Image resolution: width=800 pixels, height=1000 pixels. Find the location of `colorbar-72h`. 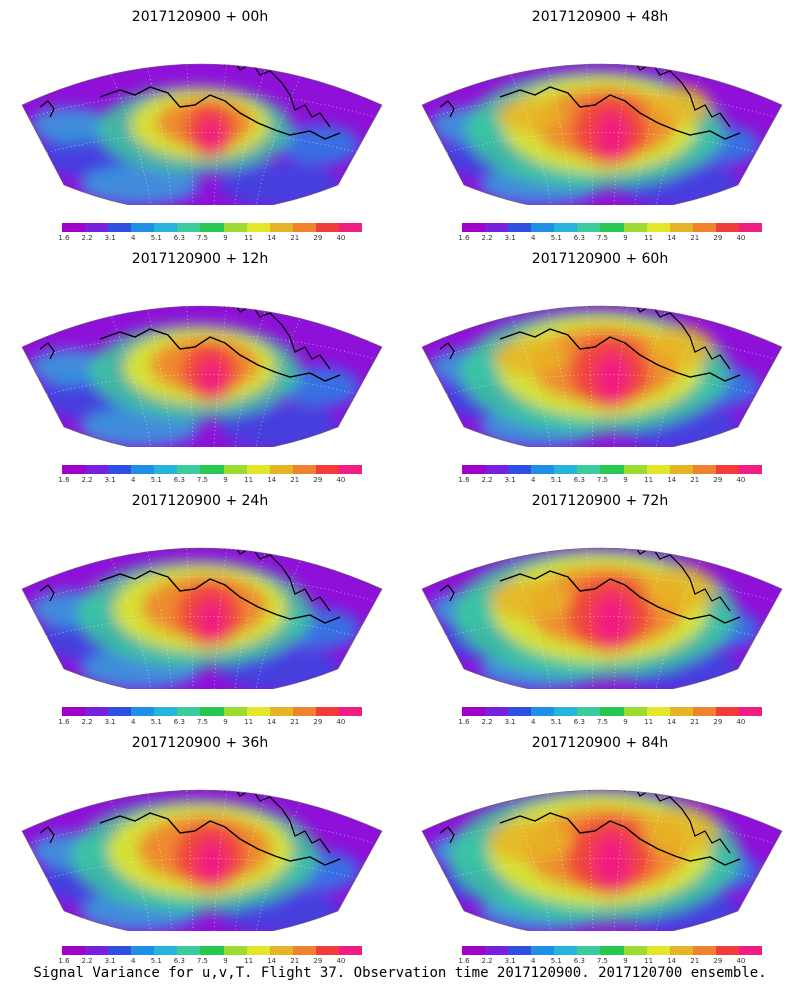

colorbar-72h is located at coordinates (612, 711).